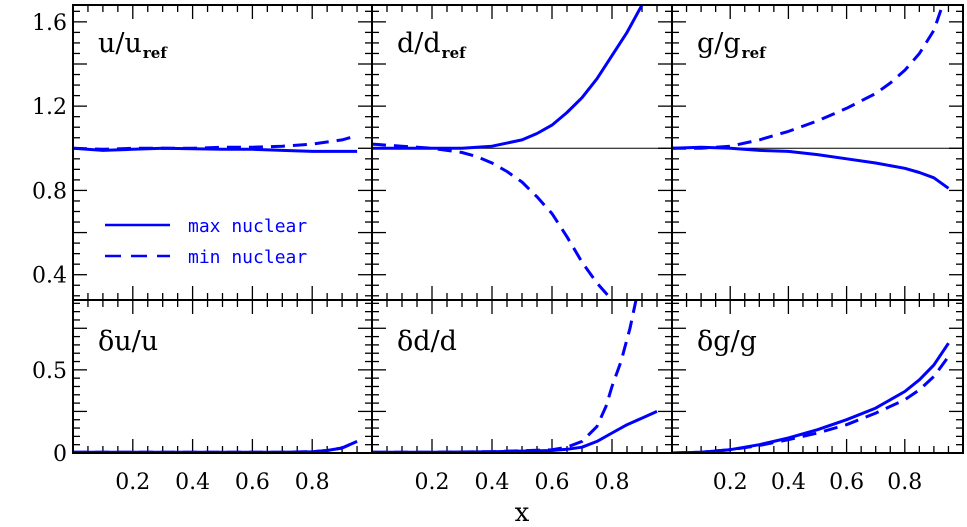 The image size is (967, 527). What do you see at coordinates (427, 341) in the screenshot?
I see `panel-title: δd/d` at bounding box center [427, 341].